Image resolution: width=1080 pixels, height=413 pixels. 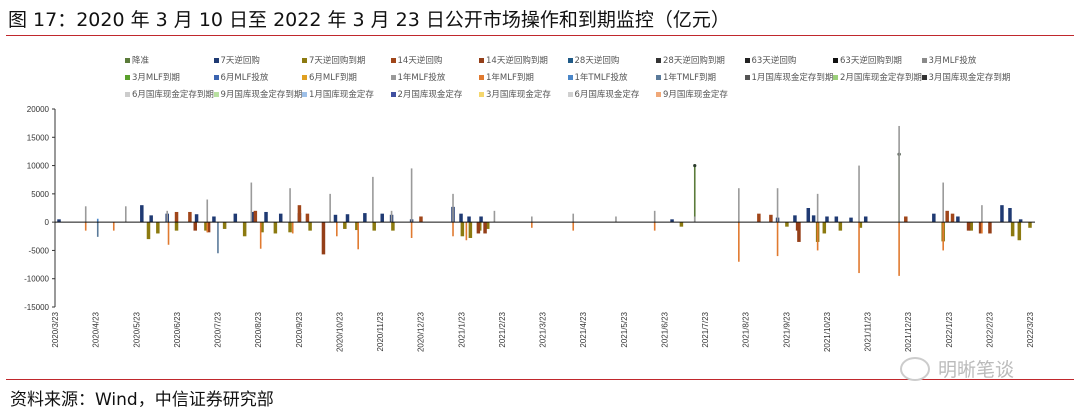 What do you see at coordinates (664, 329) in the screenshot?
I see `x-tick-label: 2021/6/23` at bounding box center [664, 329].